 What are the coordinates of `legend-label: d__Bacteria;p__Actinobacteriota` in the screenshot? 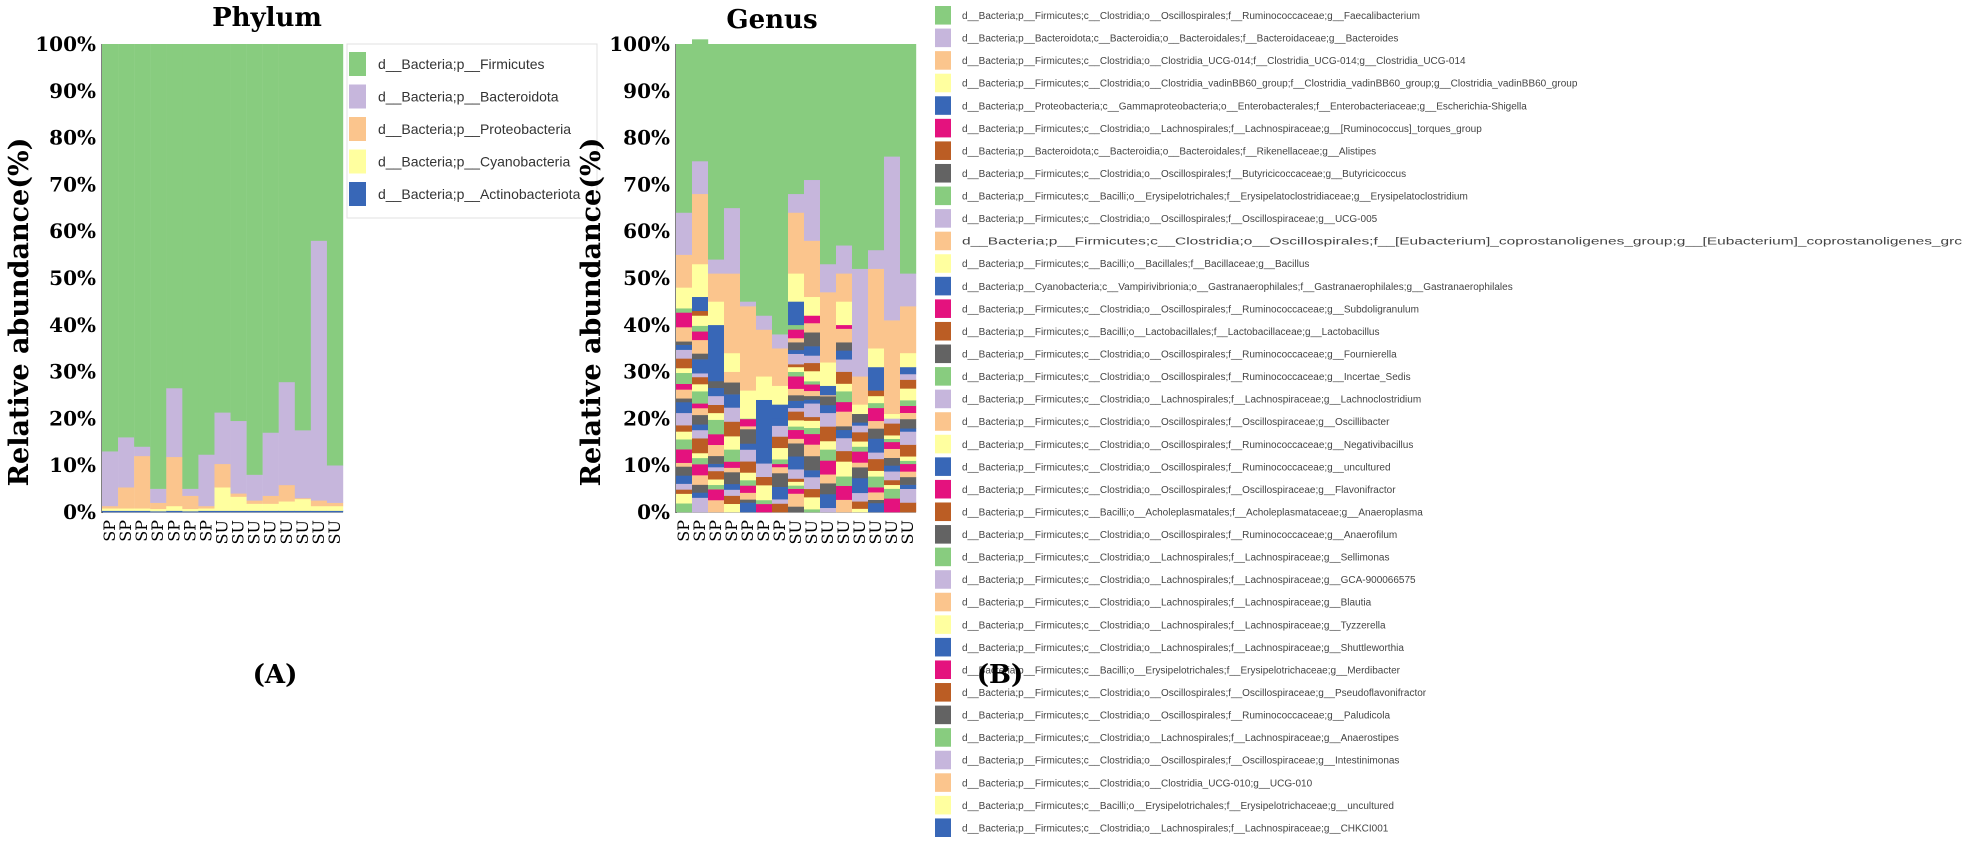 It's located at (479, 194).